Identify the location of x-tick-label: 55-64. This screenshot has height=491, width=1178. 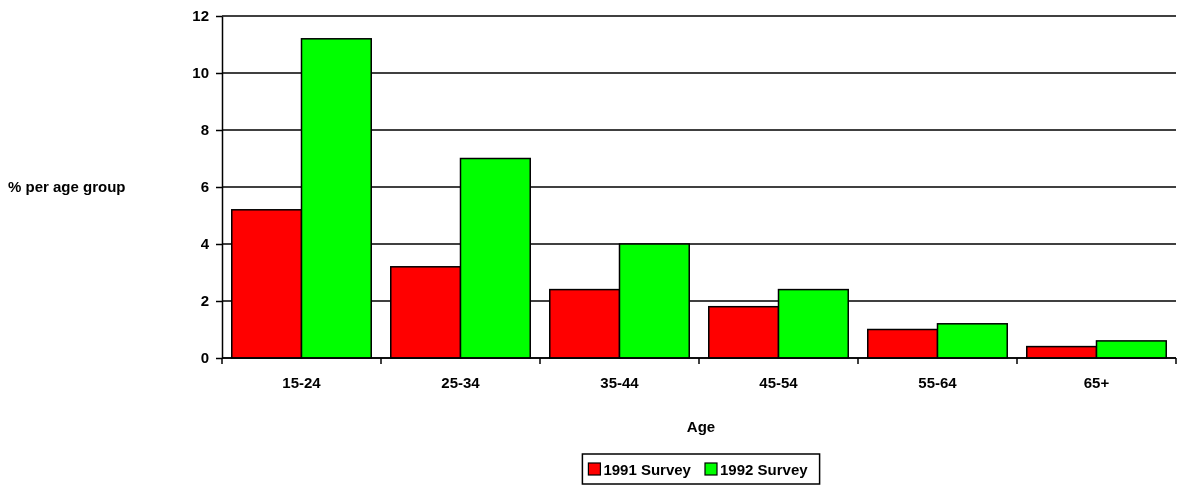
(938, 382).